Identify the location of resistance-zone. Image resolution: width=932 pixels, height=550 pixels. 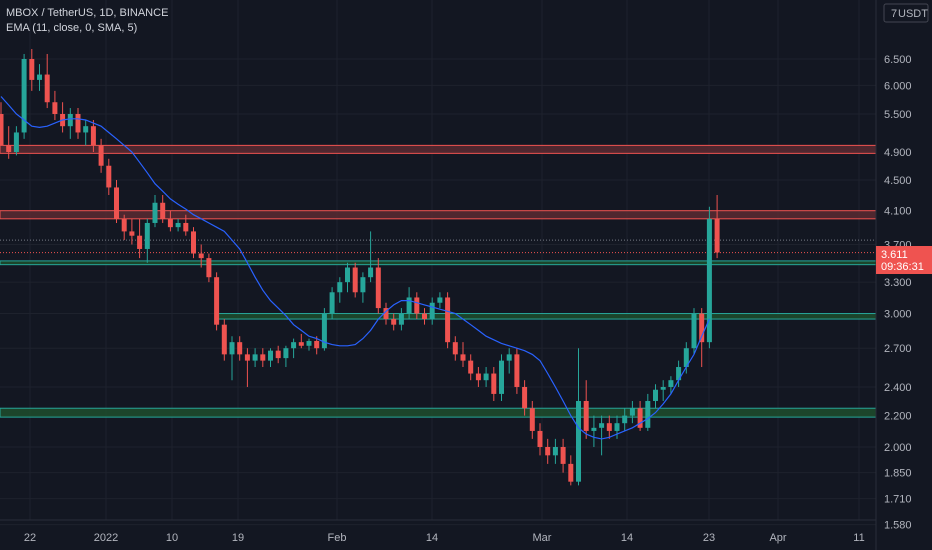
(438, 215).